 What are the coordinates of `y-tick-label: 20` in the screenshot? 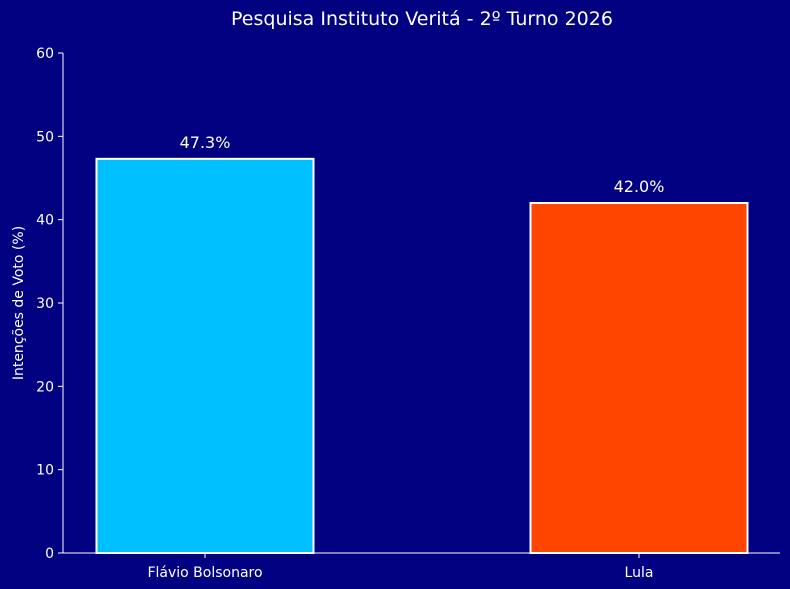 It's located at (45, 387).